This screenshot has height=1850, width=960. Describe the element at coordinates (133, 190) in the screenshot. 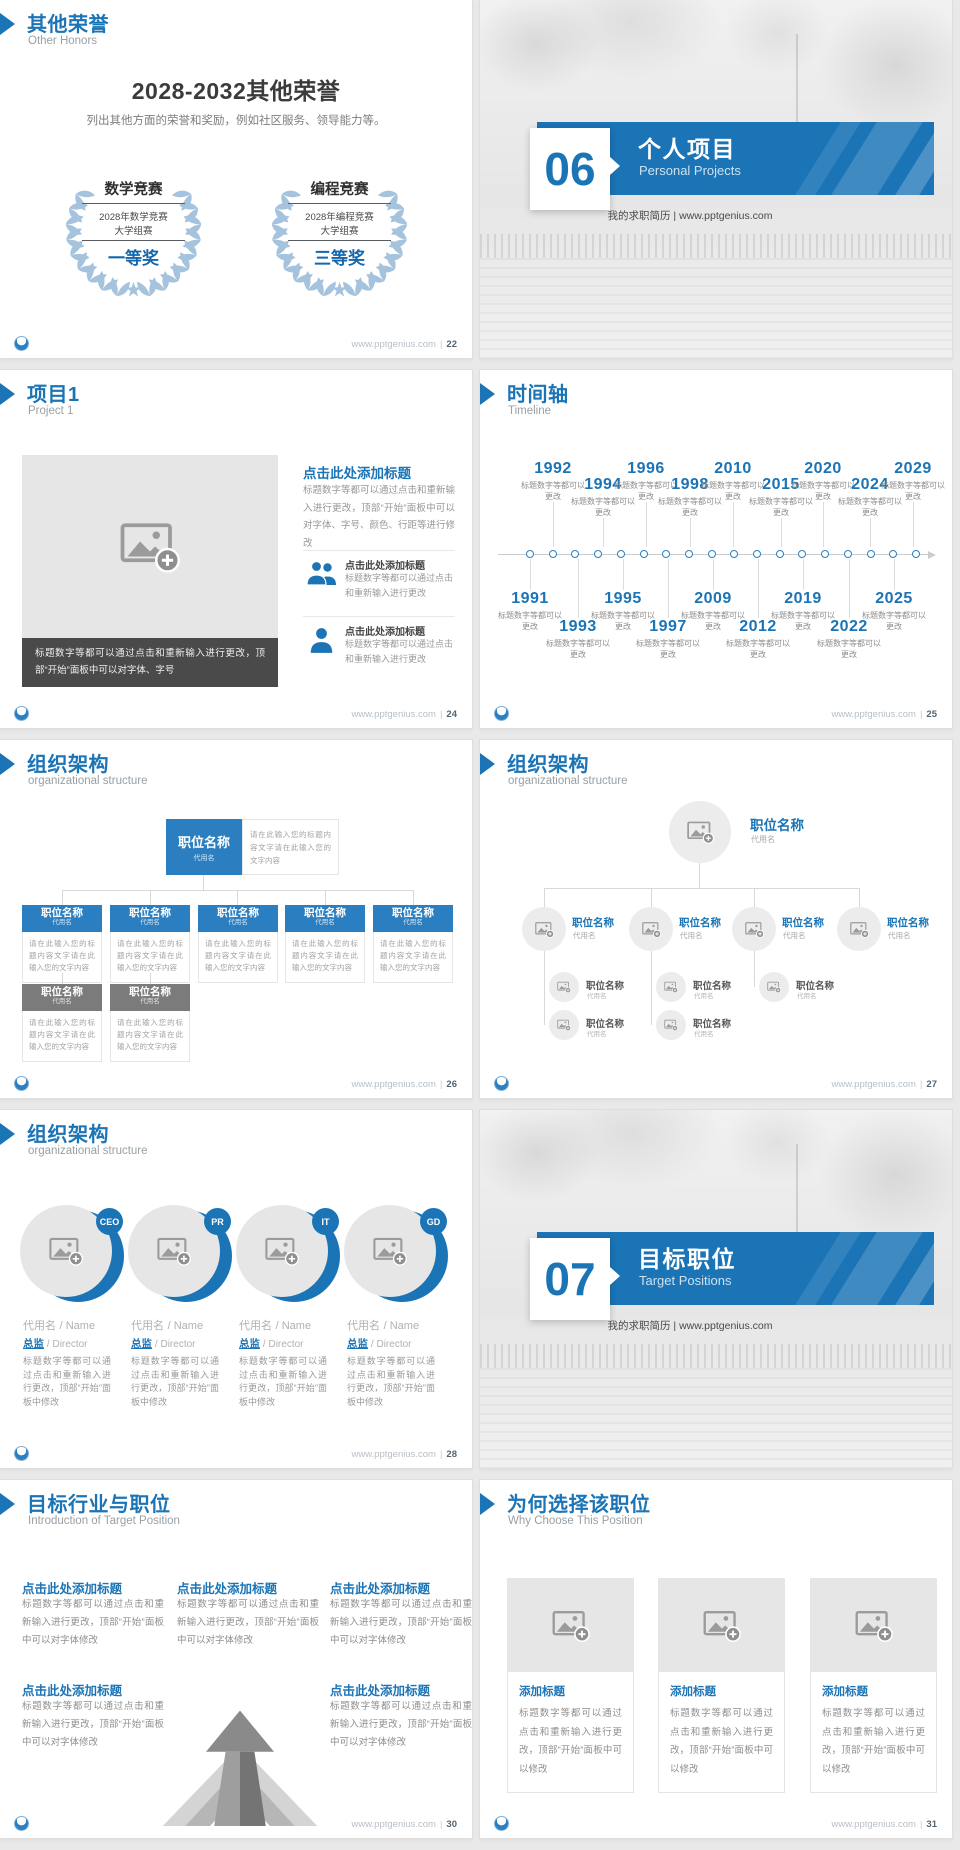

I see `award-name: 数学竞赛` at that location.